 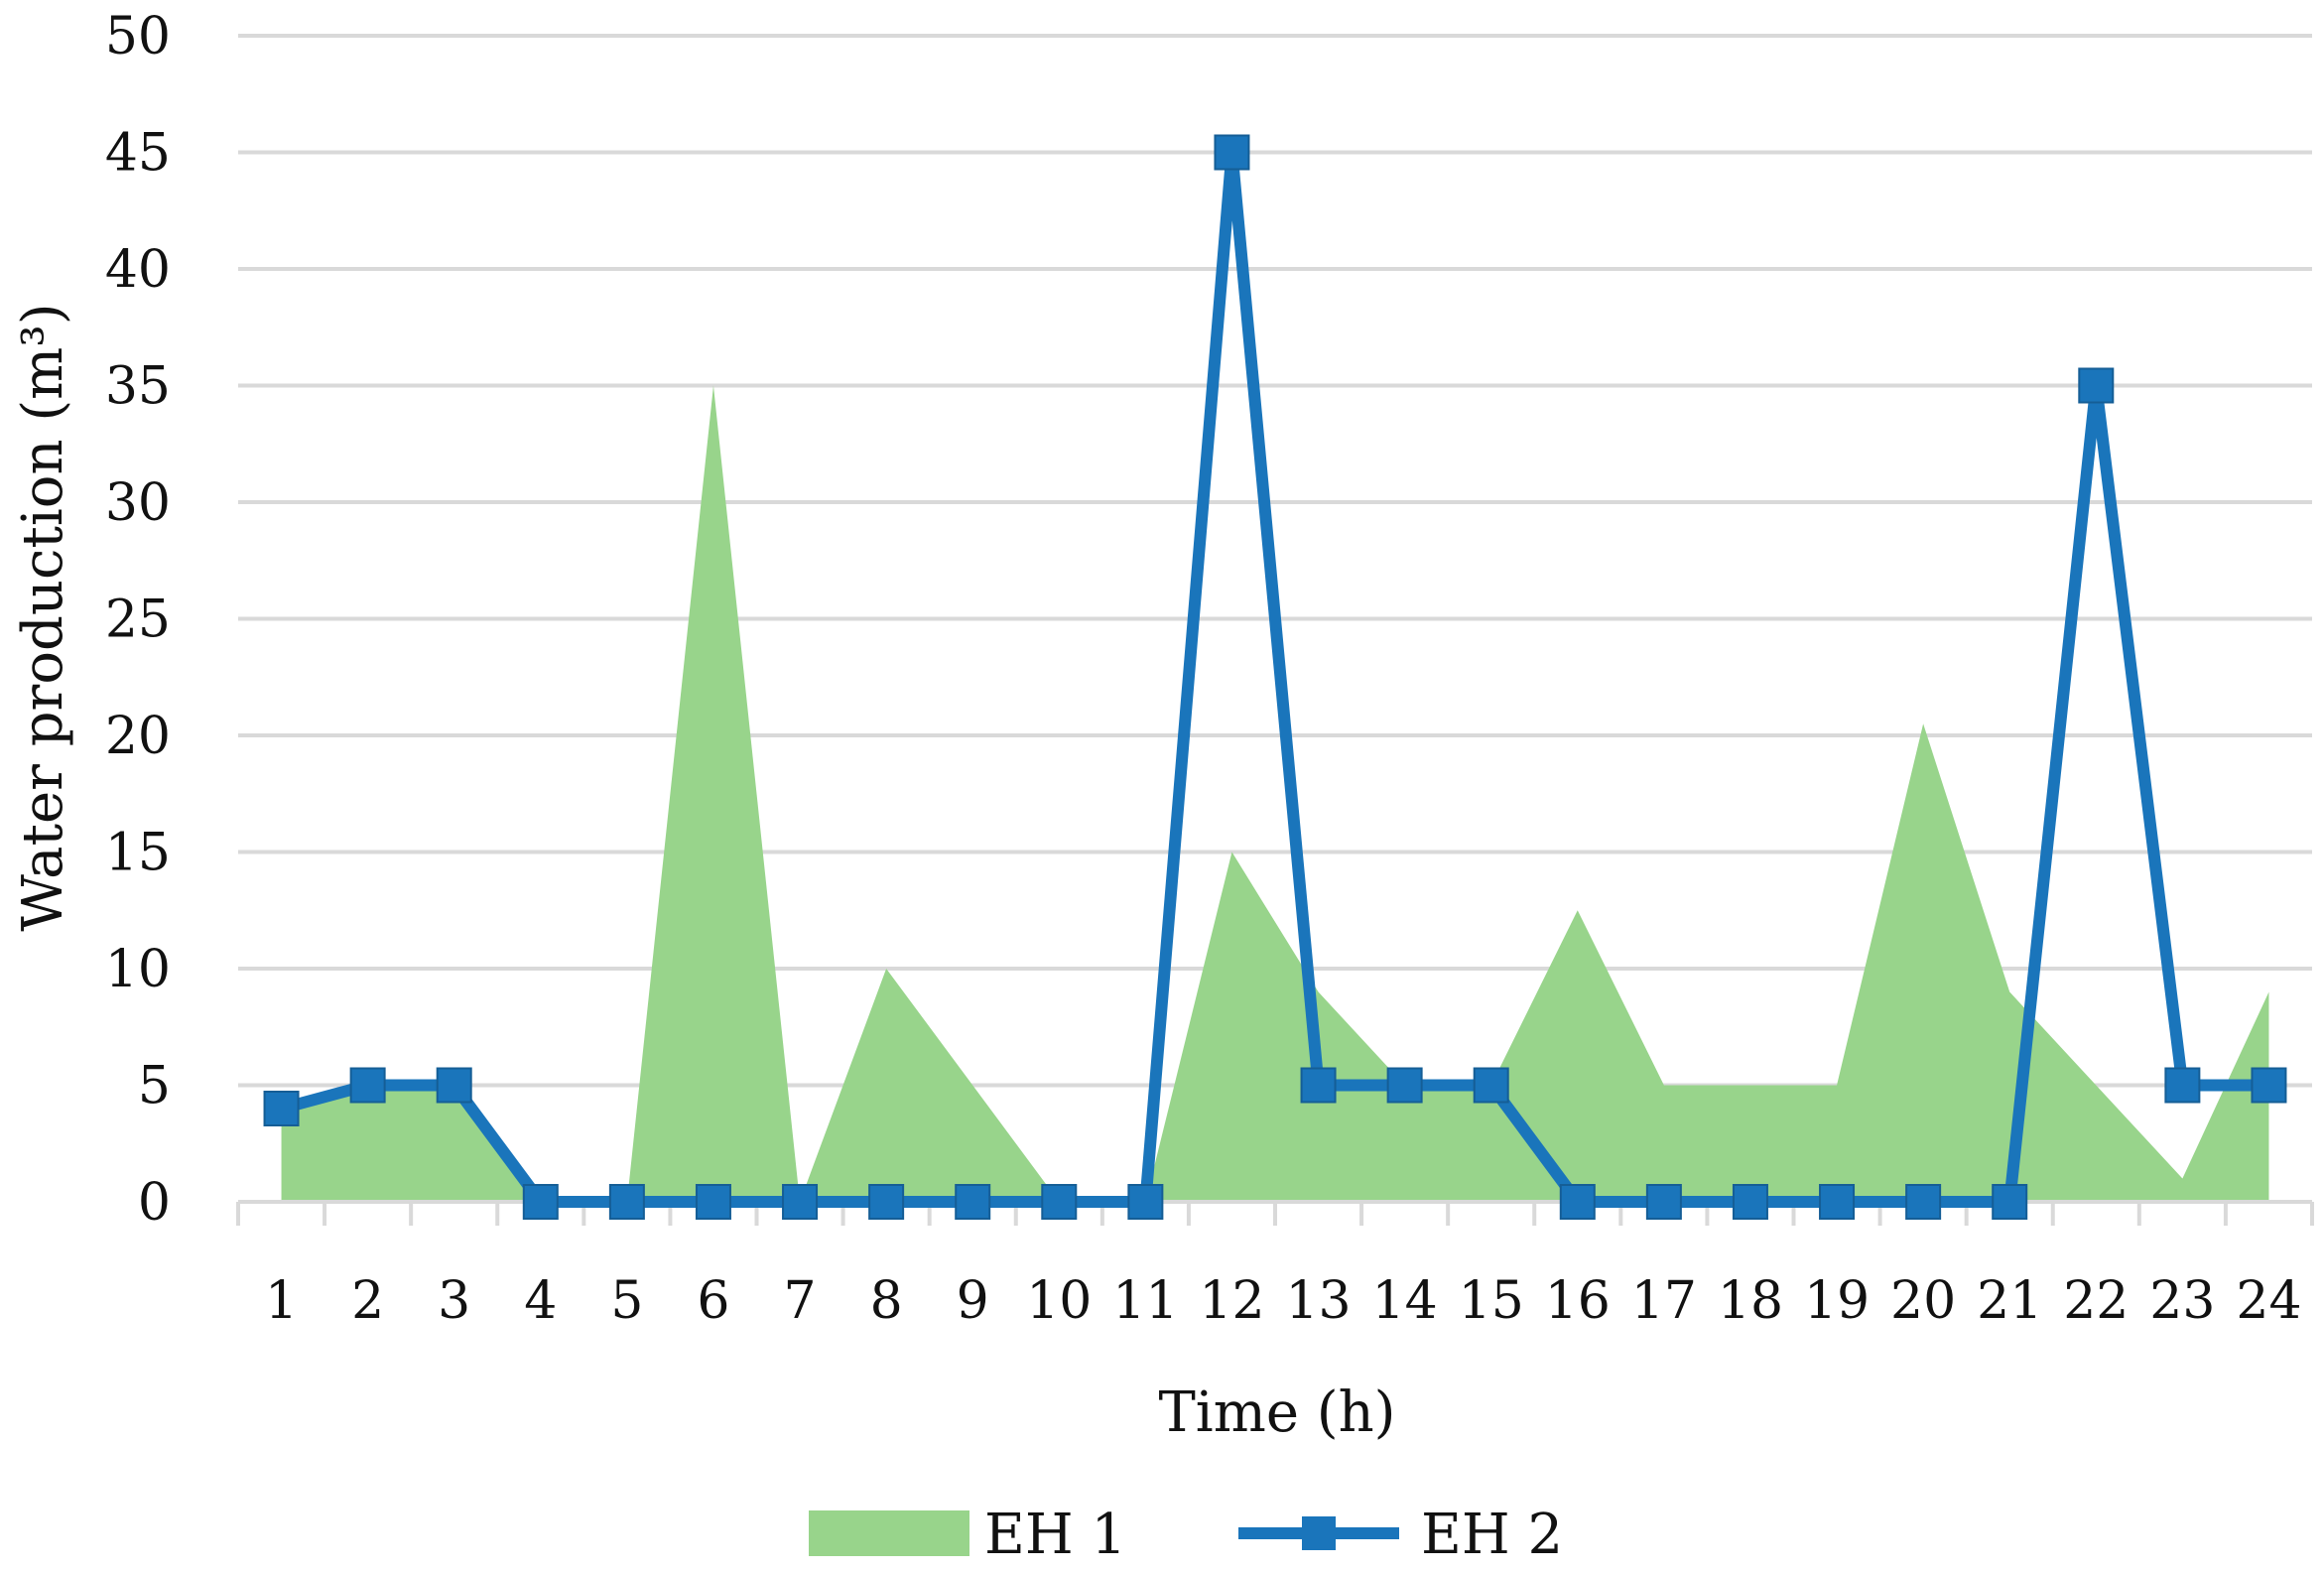 What do you see at coordinates (2096, 1301) in the screenshot?
I see `x-tick-label: 22` at bounding box center [2096, 1301].